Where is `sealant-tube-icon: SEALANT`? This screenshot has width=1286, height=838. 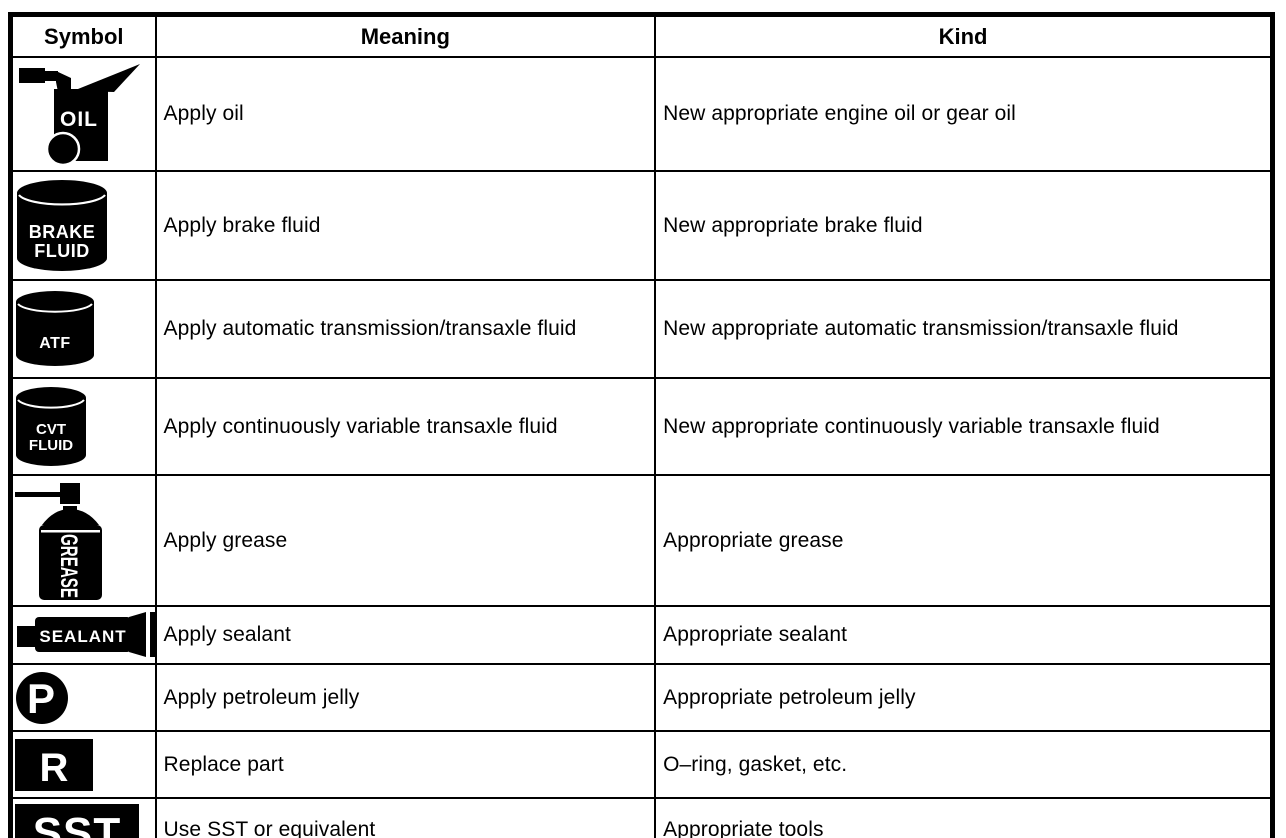
sealant-tube-icon: SEALANT is located at coordinates (87, 634).